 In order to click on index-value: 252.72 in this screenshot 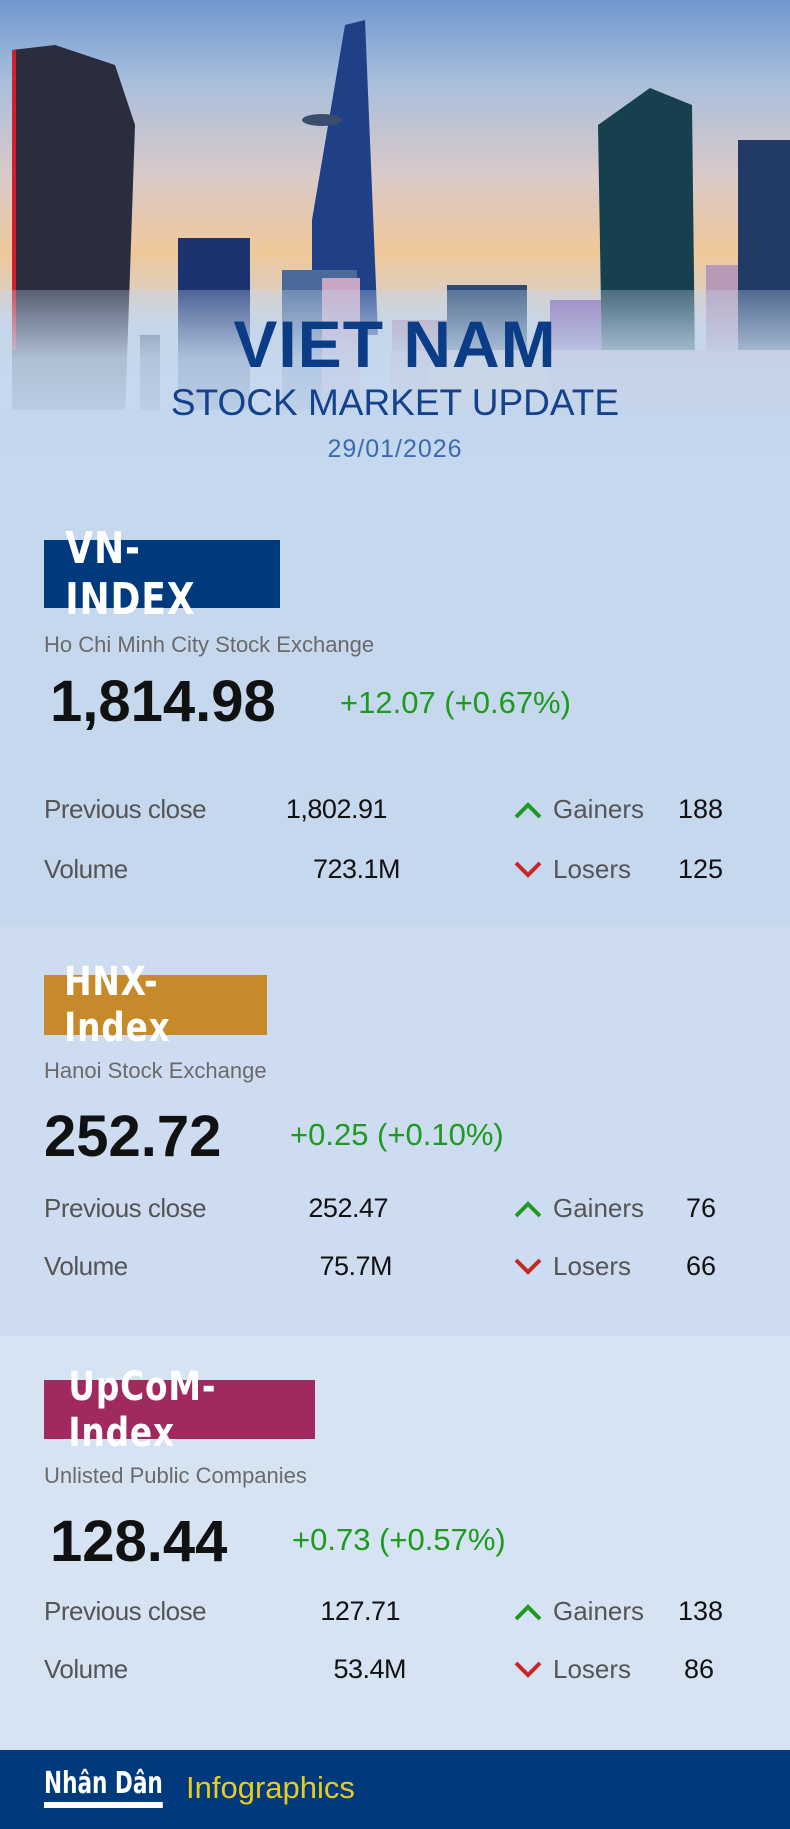, I will do `click(133, 1136)`.